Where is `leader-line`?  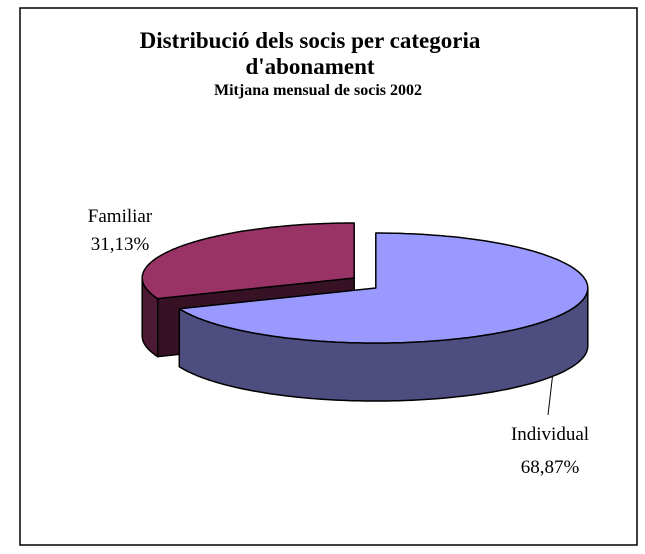 leader-line is located at coordinates (550, 393).